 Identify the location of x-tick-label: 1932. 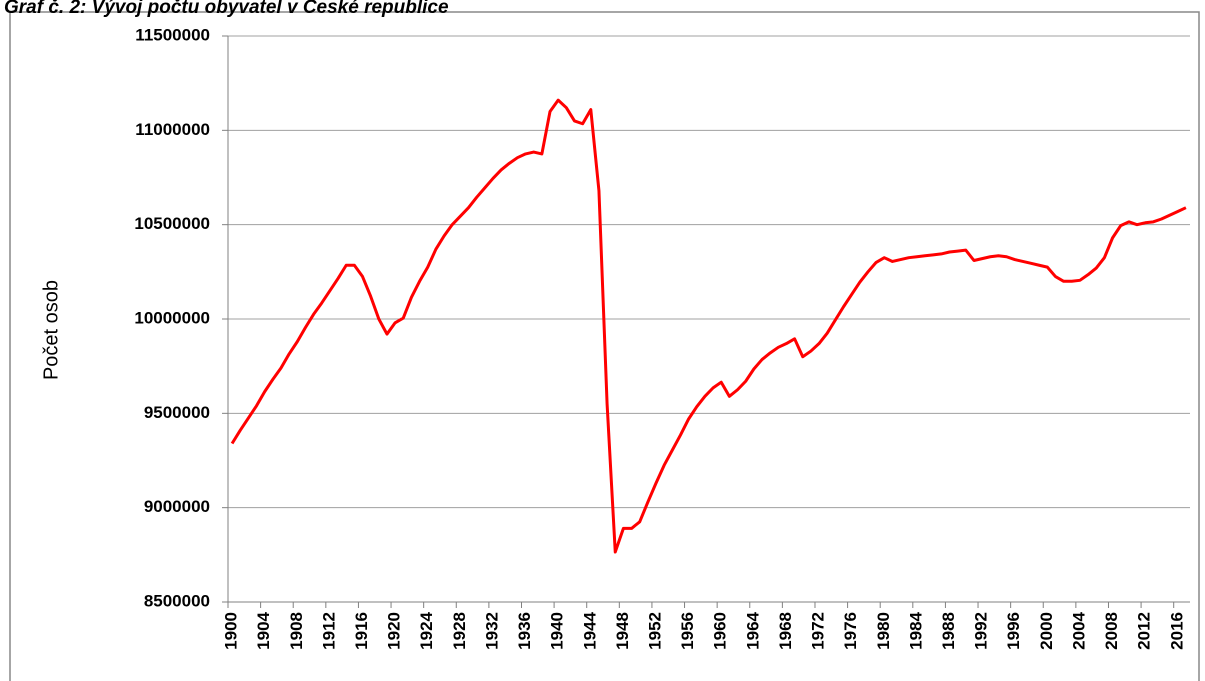
(491, 631).